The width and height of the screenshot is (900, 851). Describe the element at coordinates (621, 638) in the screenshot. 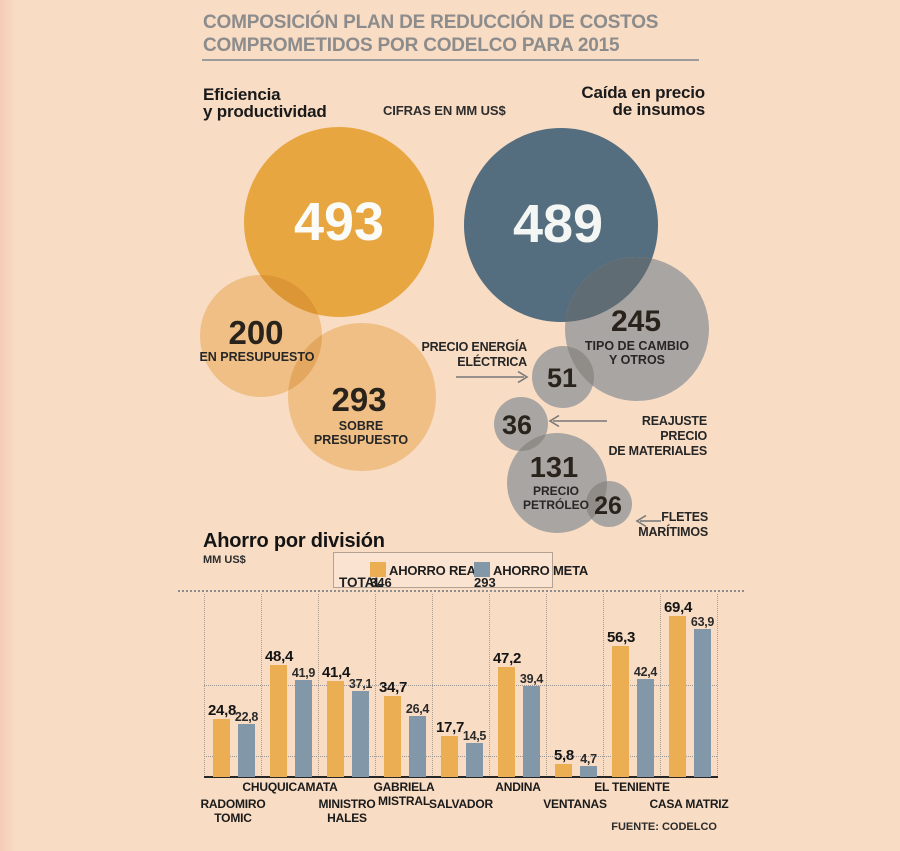

I see `bar-real-value-7: 56,3` at that location.